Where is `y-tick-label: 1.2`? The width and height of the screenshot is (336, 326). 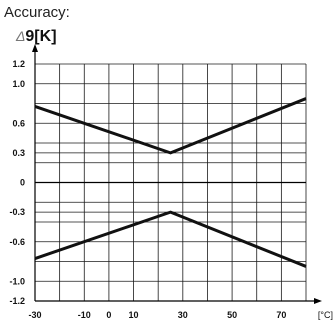
y-tick-label: 1.2 is located at coordinates (18, 64).